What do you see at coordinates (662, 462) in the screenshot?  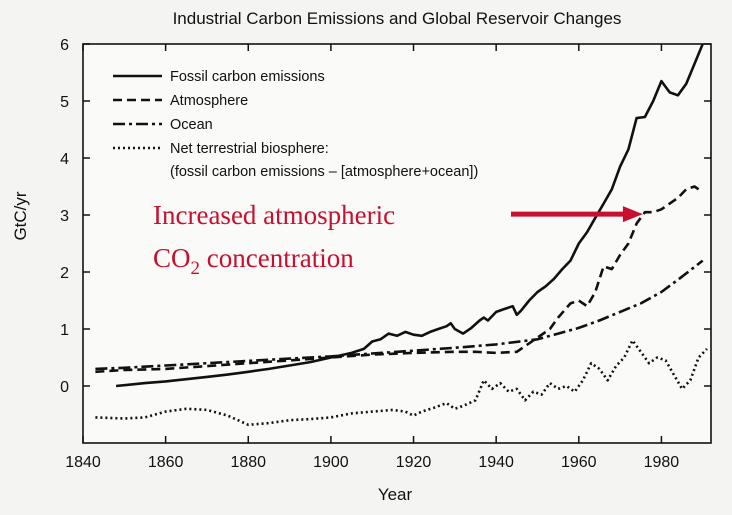 I see `x-tick-label: 1980` at bounding box center [662, 462].